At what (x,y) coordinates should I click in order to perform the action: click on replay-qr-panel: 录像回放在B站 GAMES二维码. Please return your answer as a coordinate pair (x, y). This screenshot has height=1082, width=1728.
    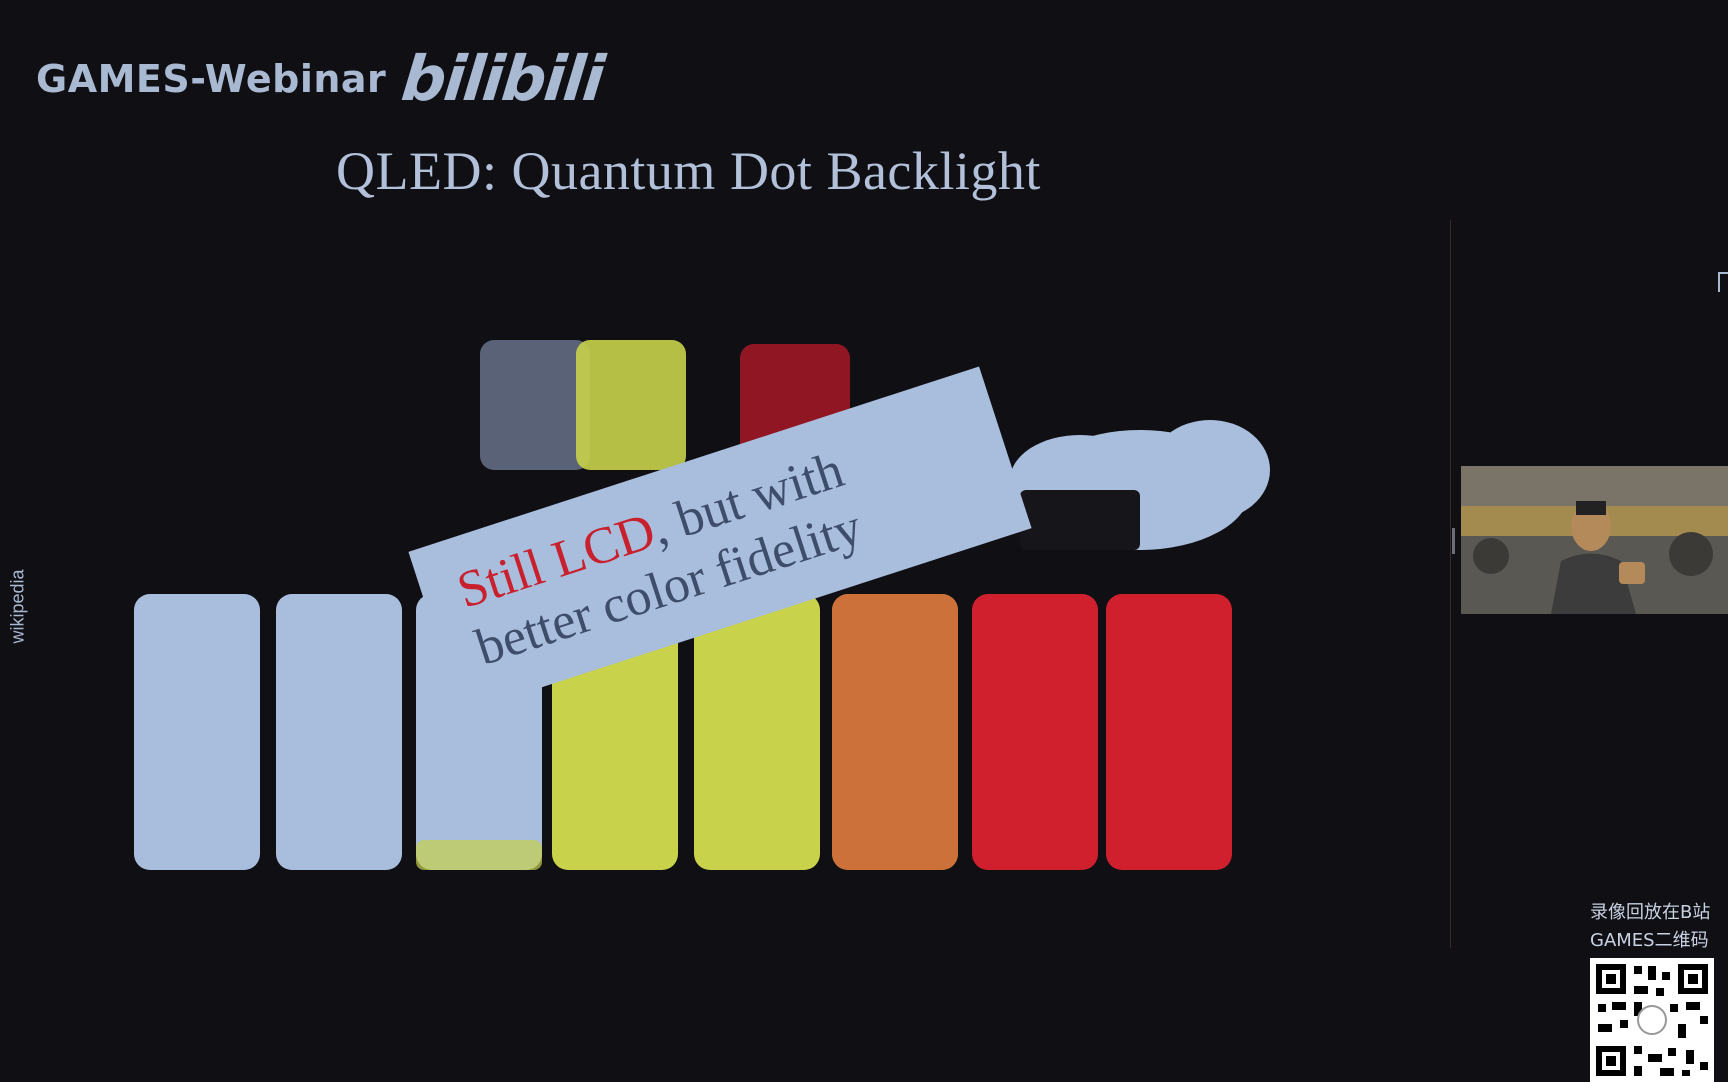
    Looking at the image, I should click on (1659, 990).